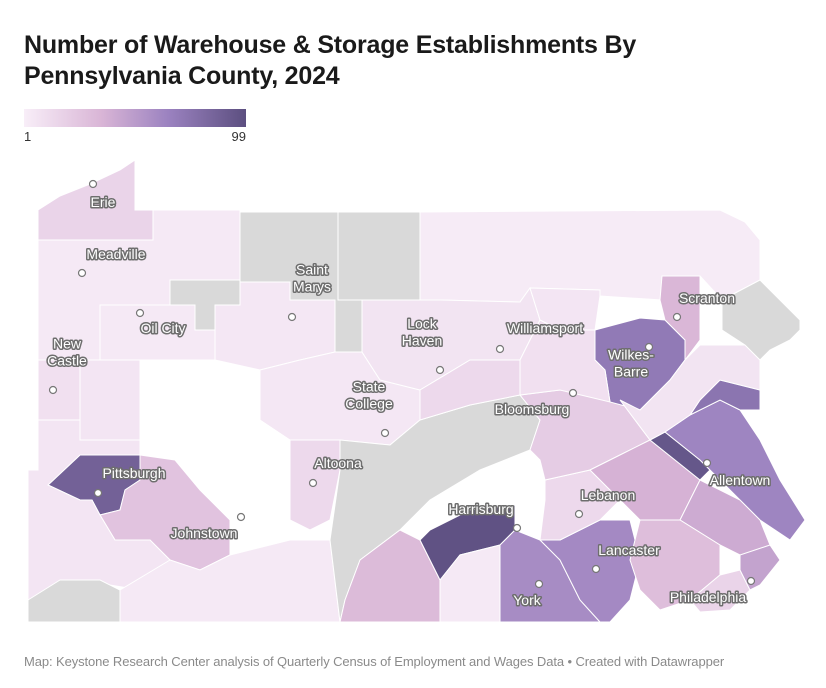  I want to click on city-marker: Altoona, so click(335, 471).